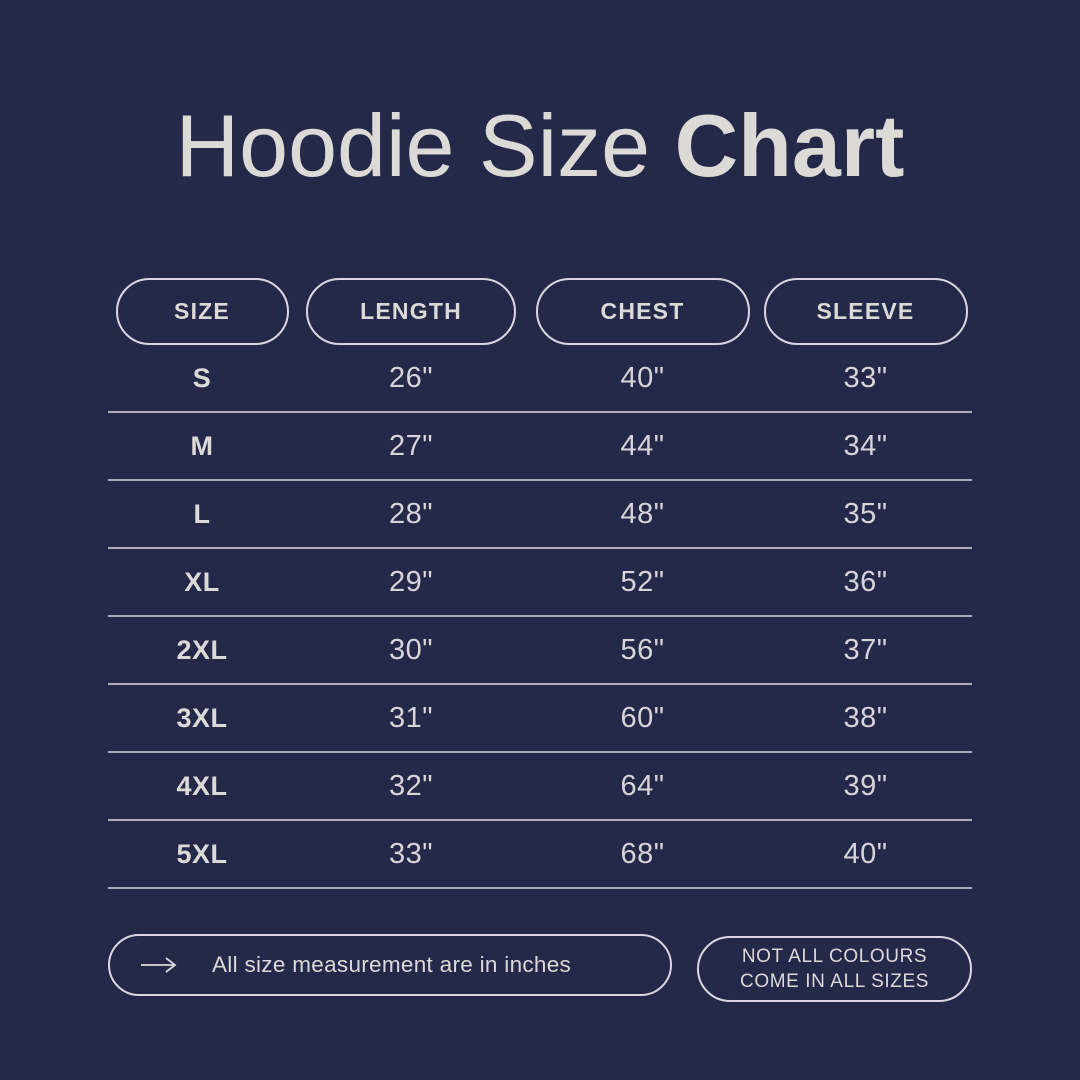 This screenshot has height=1080, width=1080. Describe the element at coordinates (540, 719) in the screenshot. I see `table-row: 3XL 31" 60" 38"` at that location.